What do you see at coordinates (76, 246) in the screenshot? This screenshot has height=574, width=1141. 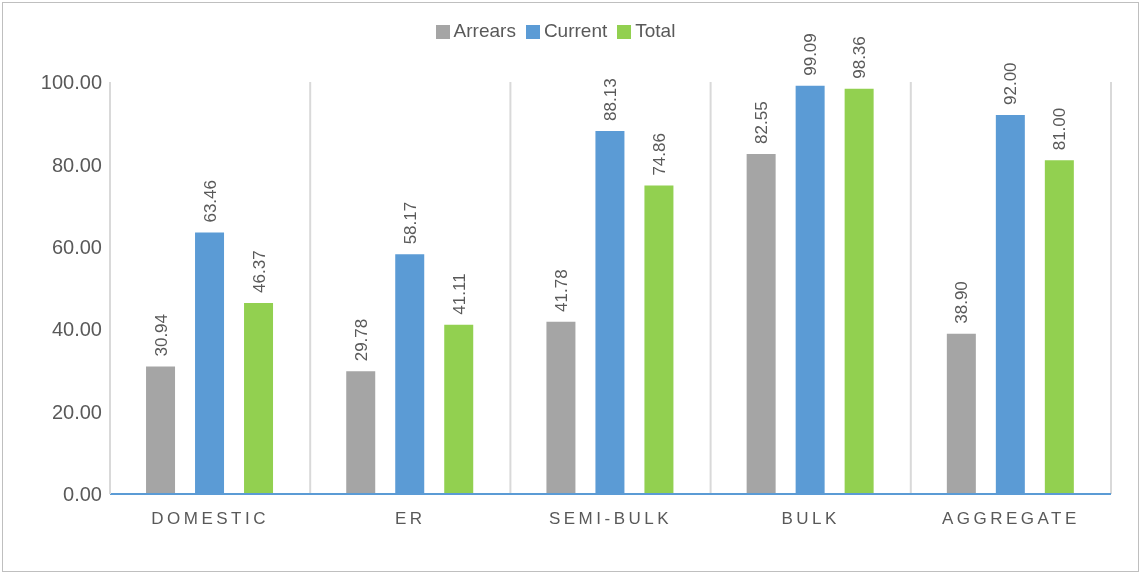 I see `y-tick-label: 60.00` at bounding box center [76, 246].